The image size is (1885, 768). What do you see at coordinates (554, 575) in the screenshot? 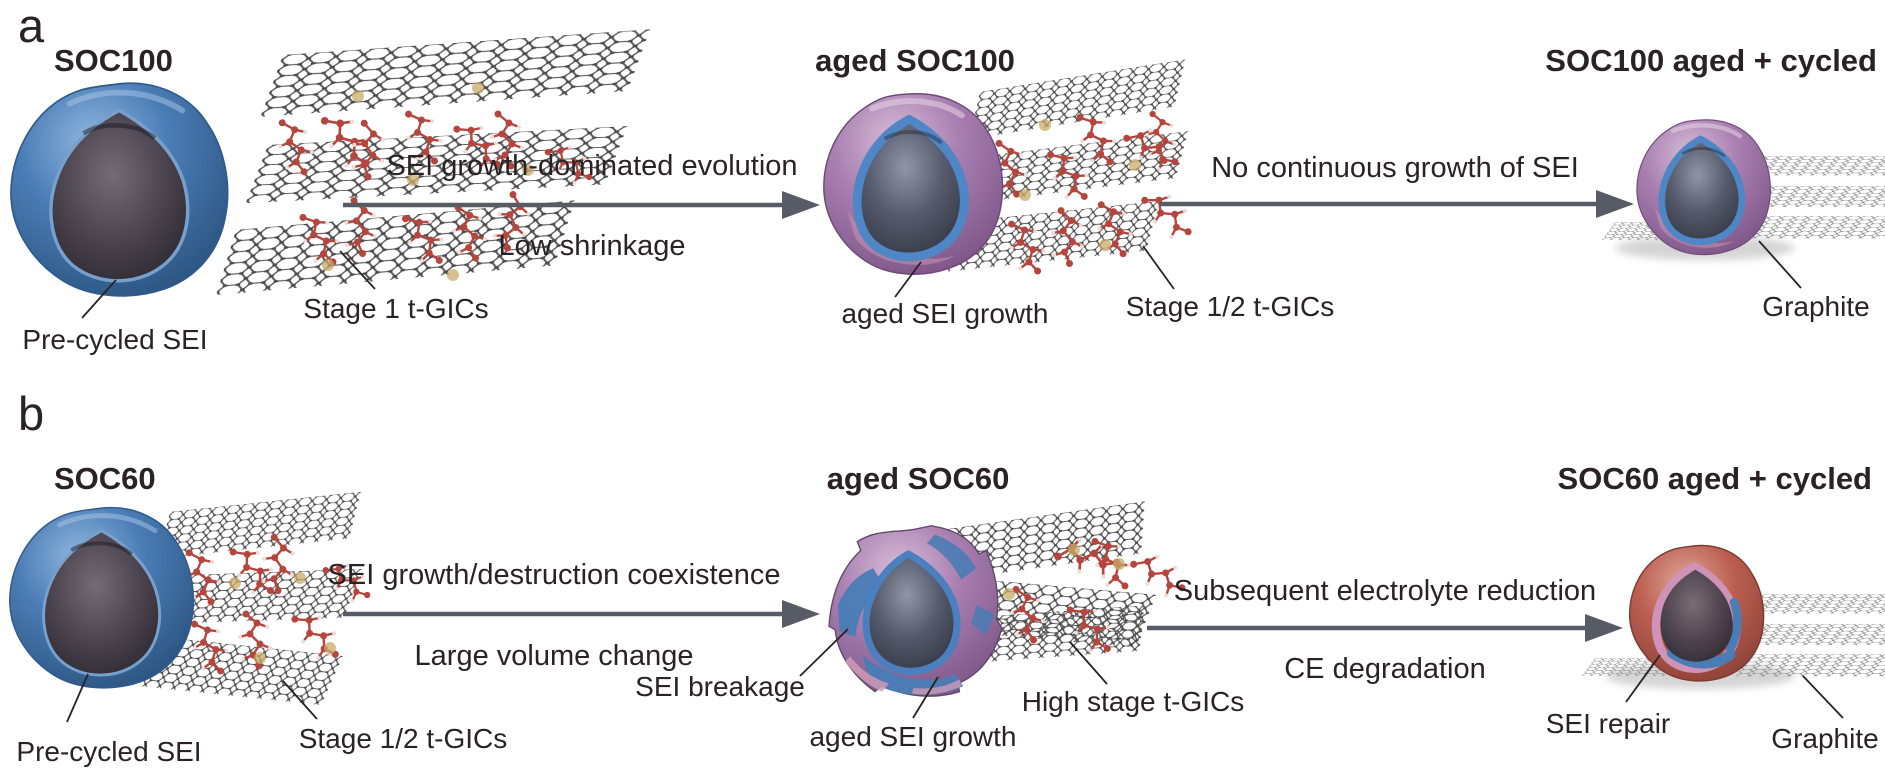
I see `arrow-b1-text-top: SEI growth/destruction coexistence` at bounding box center [554, 575].